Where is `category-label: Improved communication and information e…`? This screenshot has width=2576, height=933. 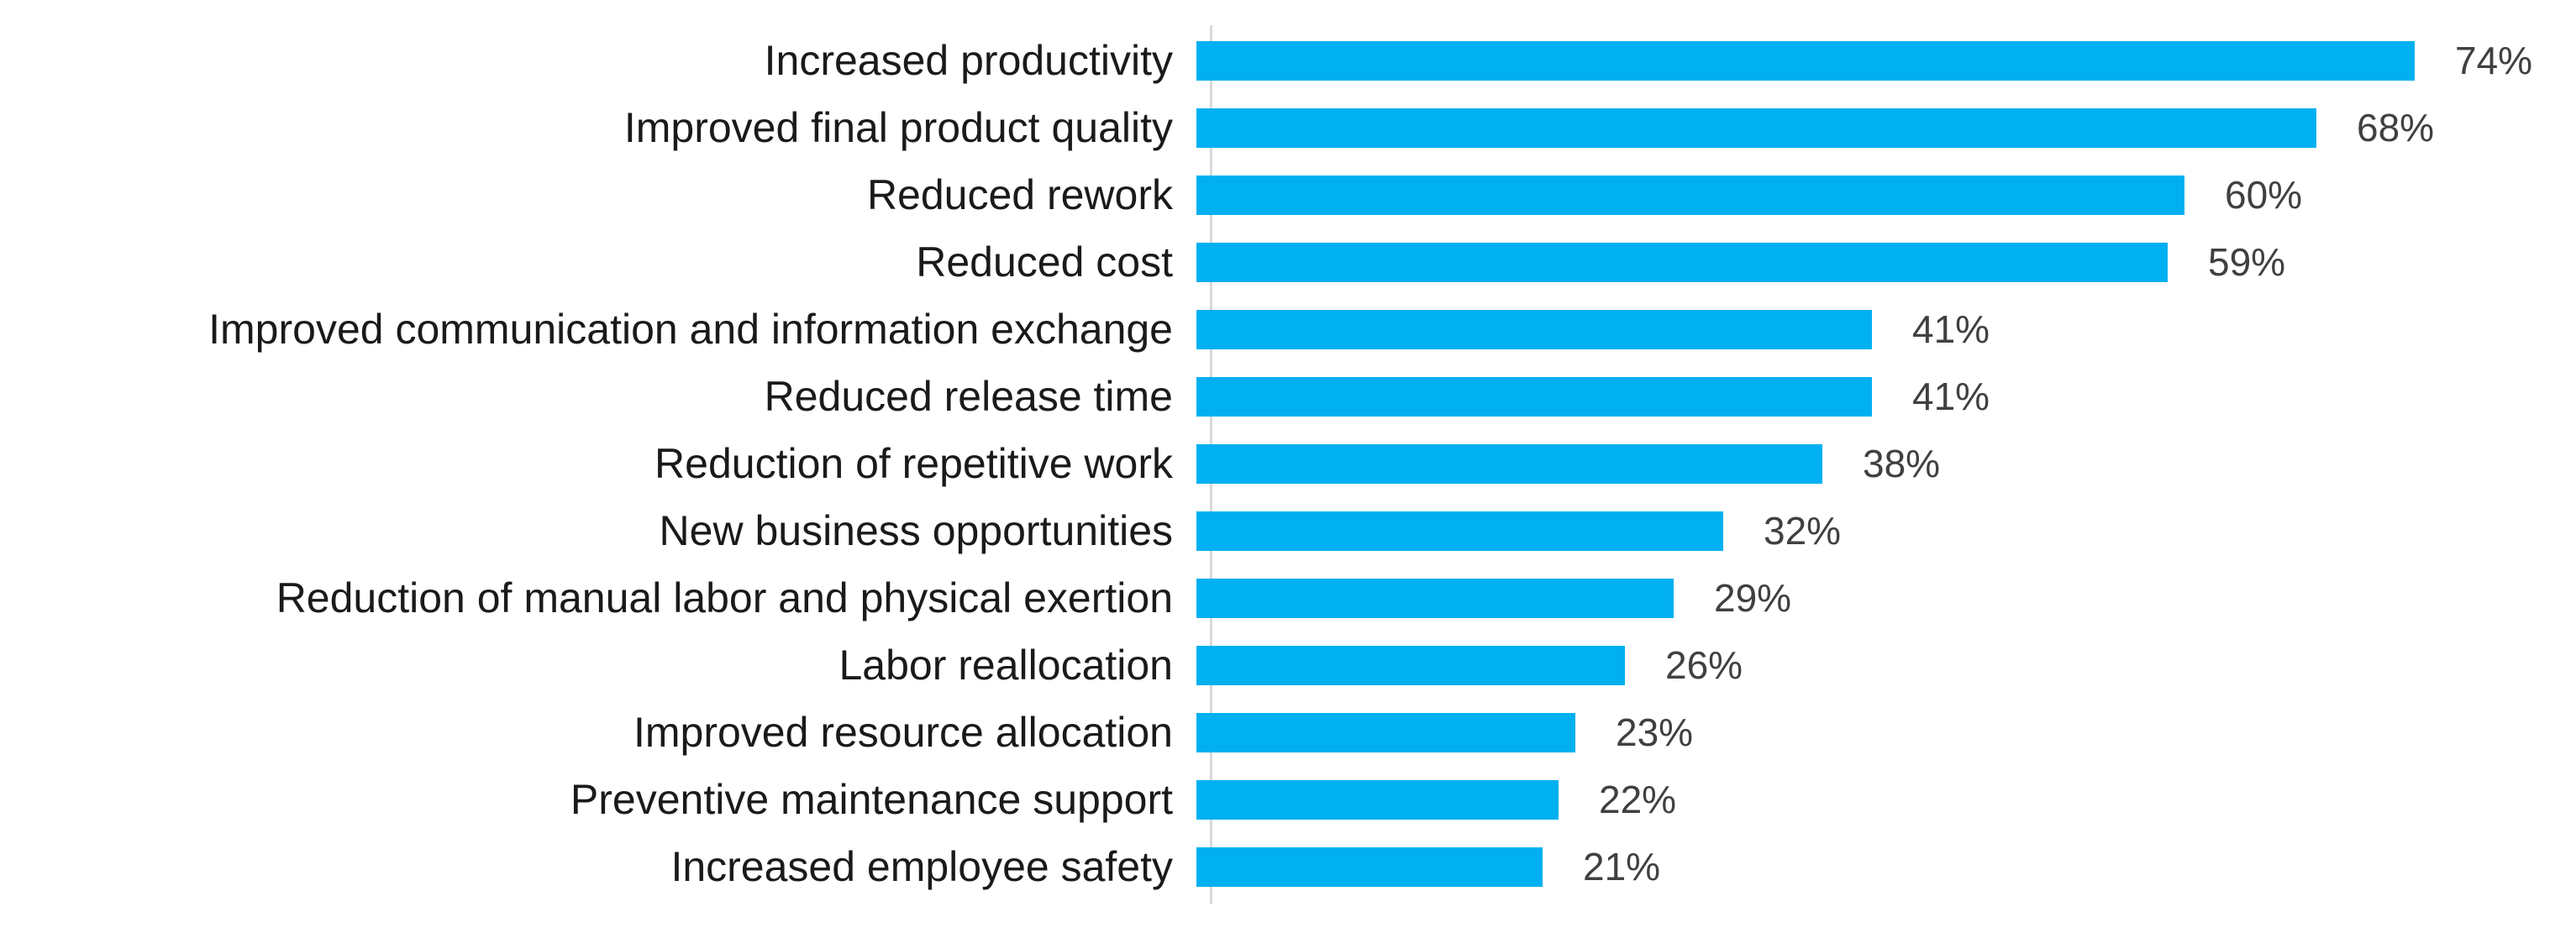
category-label: Improved communication and information e… is located at coordinates (690, 329).